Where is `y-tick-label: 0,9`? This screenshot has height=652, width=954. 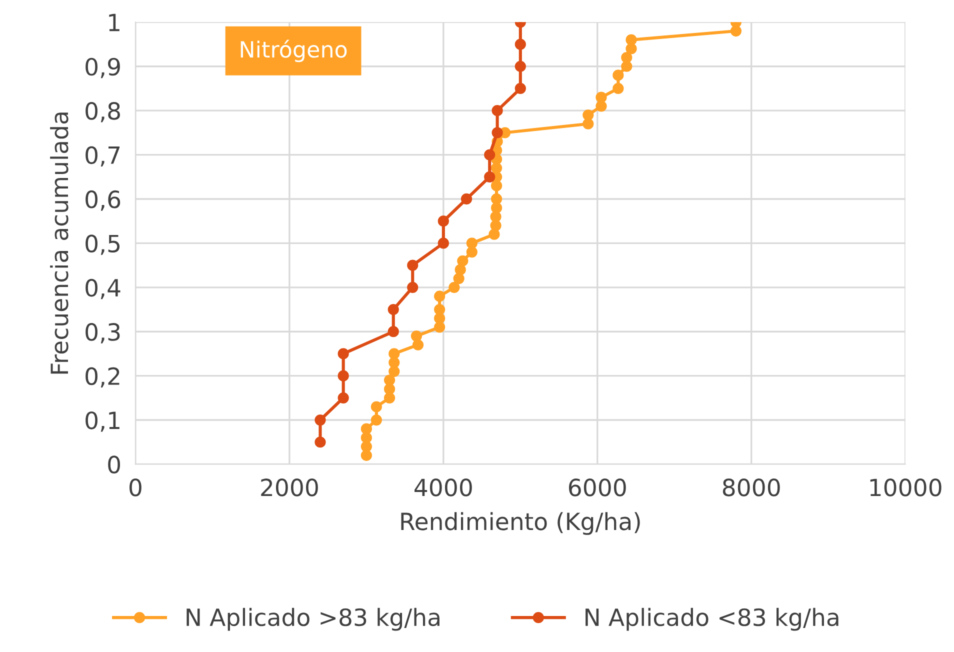
y-tick-label: 0,9 is located at coordinates (103, 68).